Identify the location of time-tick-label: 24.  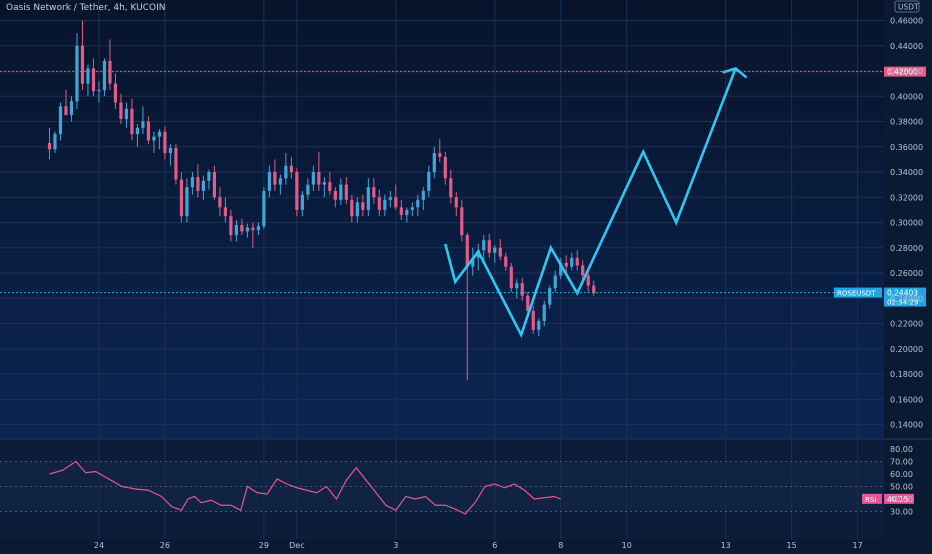
(99, 545).